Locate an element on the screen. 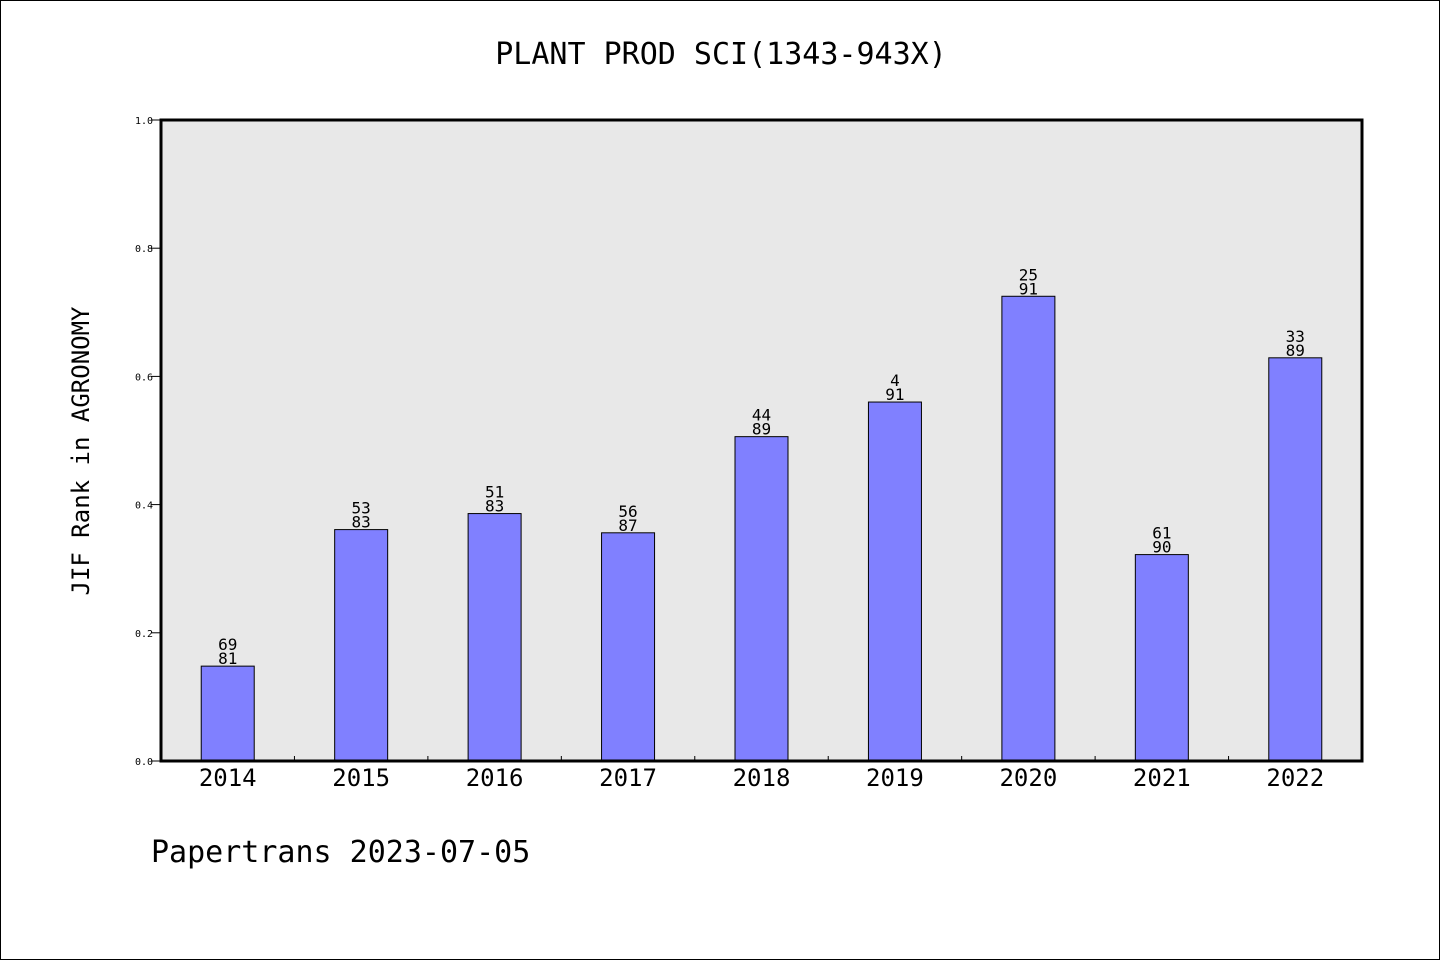  bar-label-rank: 44 is located at coordinates (761, 415).